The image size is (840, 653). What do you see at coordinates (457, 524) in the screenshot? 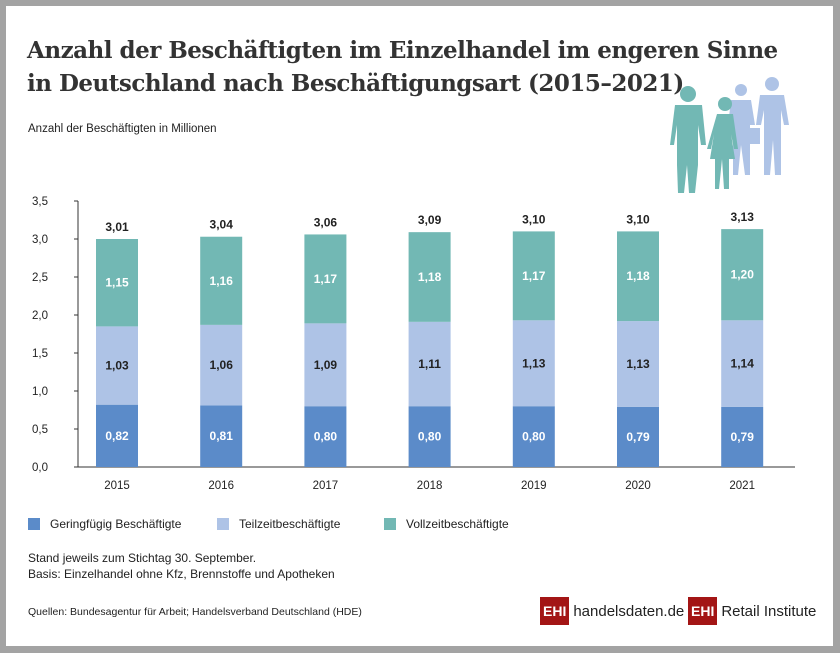
I see `legend-label: Vollzeitbeschäftigte` at bounding box center [457, 524].